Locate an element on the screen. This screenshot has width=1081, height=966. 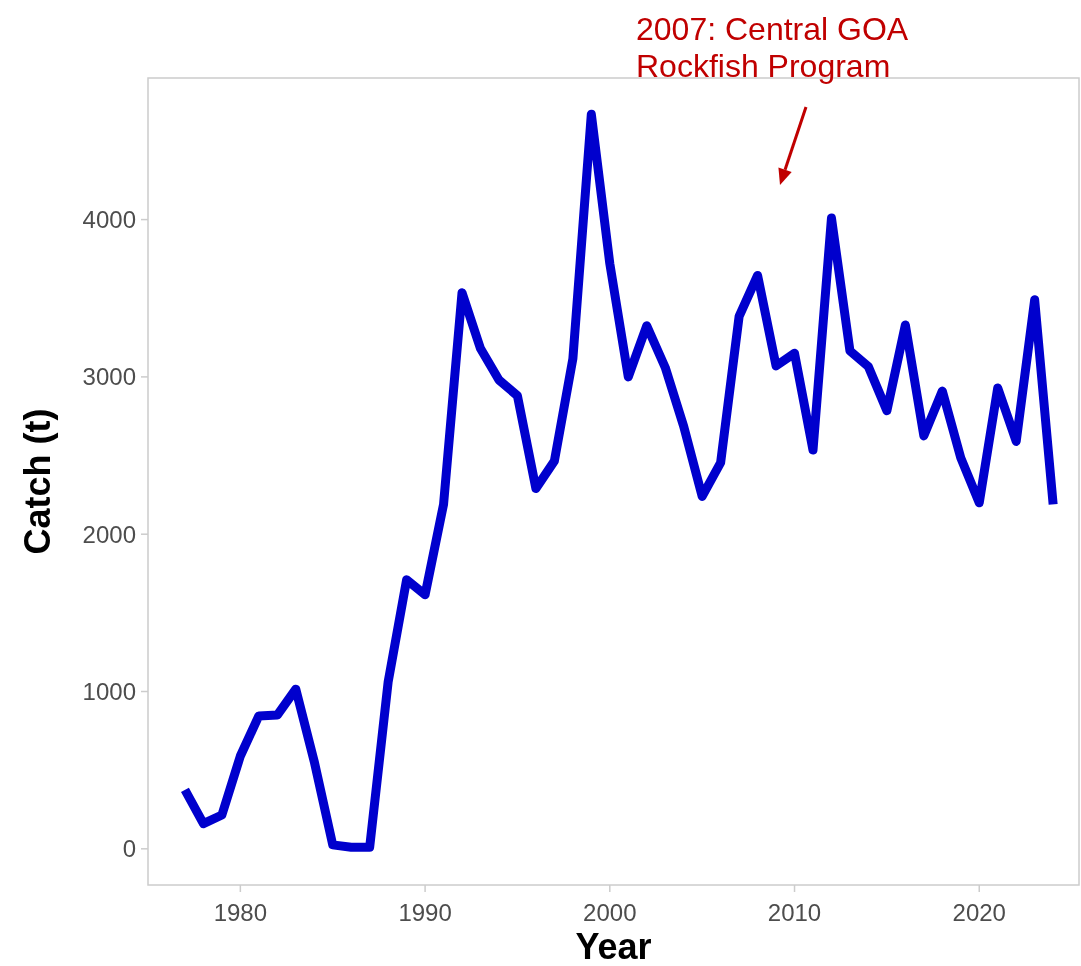
y-tick-label: 1000 is located at coordinates (109, 691).